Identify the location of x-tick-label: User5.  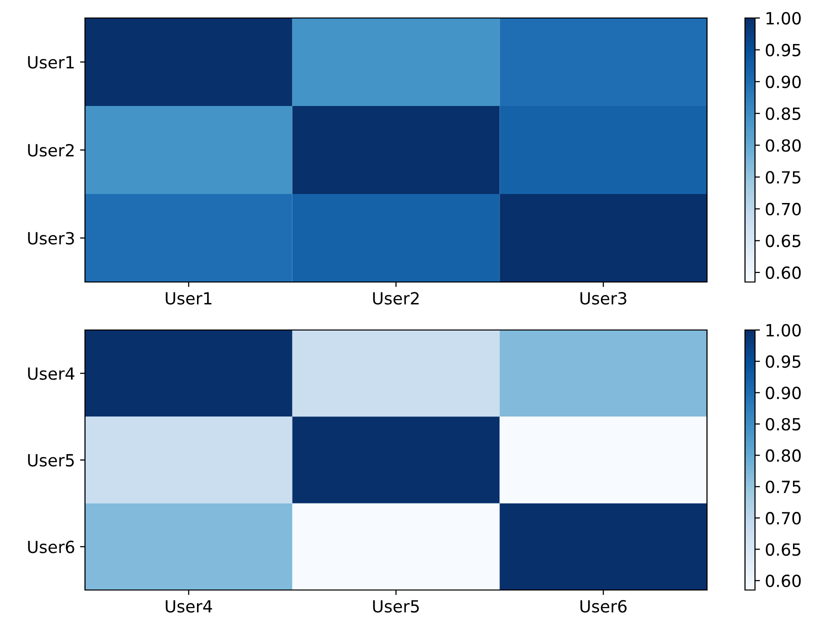
(396, 606).